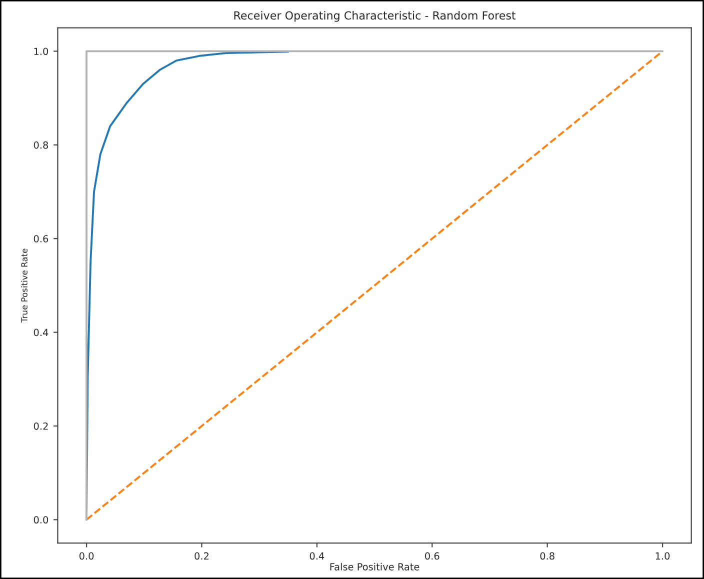 The height and width of the screenshot is (579, 704). Describe the element at coordinates (41, 426) in the screenshot. I see `y-tick-label: 0.2` at that location.